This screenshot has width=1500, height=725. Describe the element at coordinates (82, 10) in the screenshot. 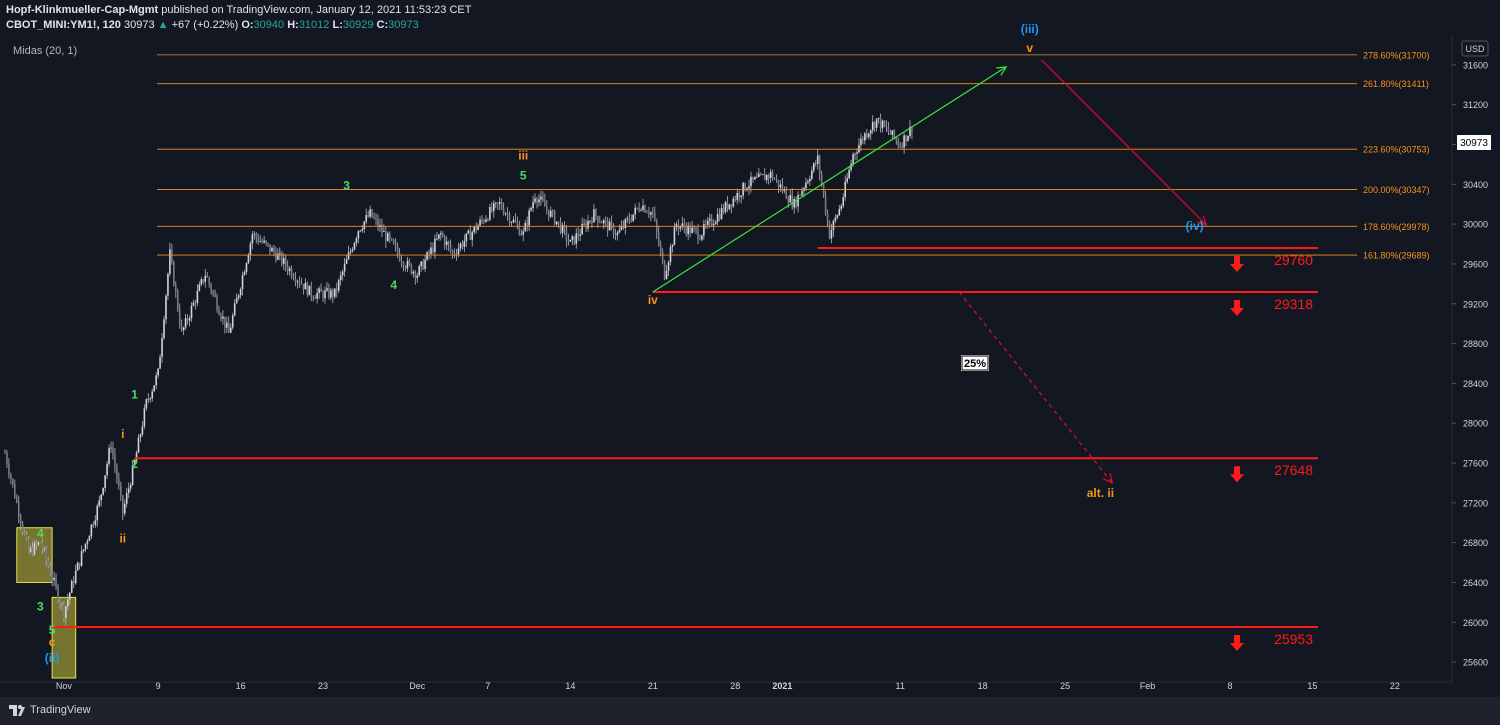

I see `publisher-name: Hopf-Klinkmueller-Cap-Mgmt` at that location.